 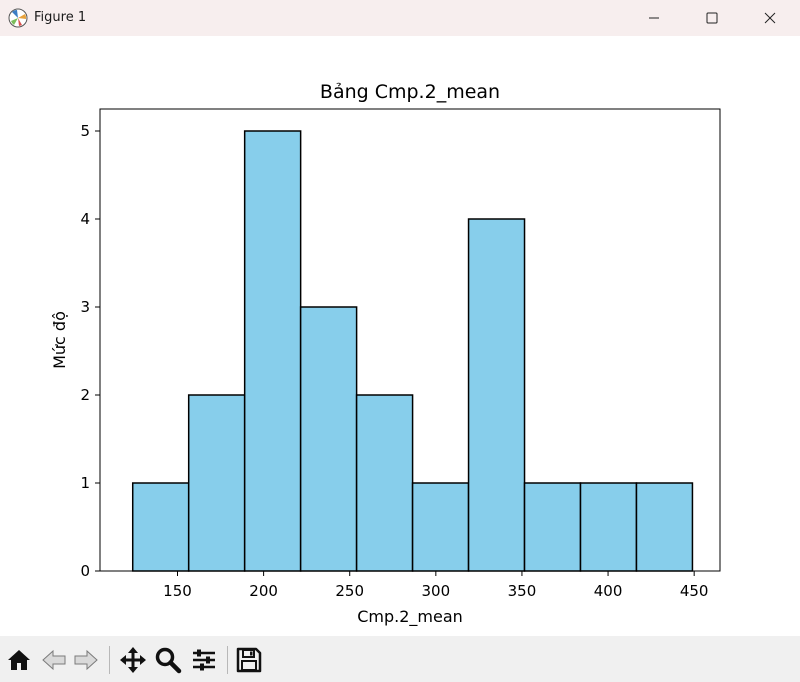 I want to click on x-tick-label: 350, so click(x=522, y=591).